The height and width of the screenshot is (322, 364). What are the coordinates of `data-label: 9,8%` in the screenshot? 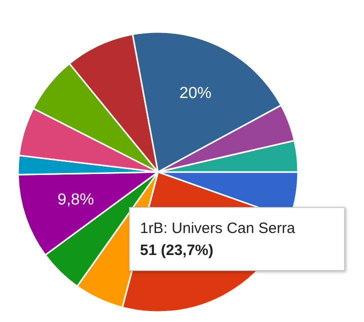 It's located at (76, 199).